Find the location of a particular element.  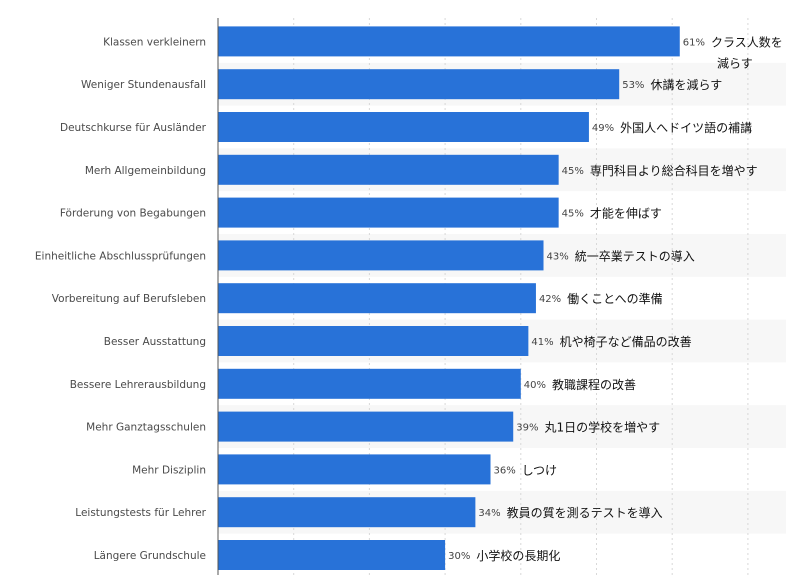

value-label: 39% is located at coordinates (527, 428).